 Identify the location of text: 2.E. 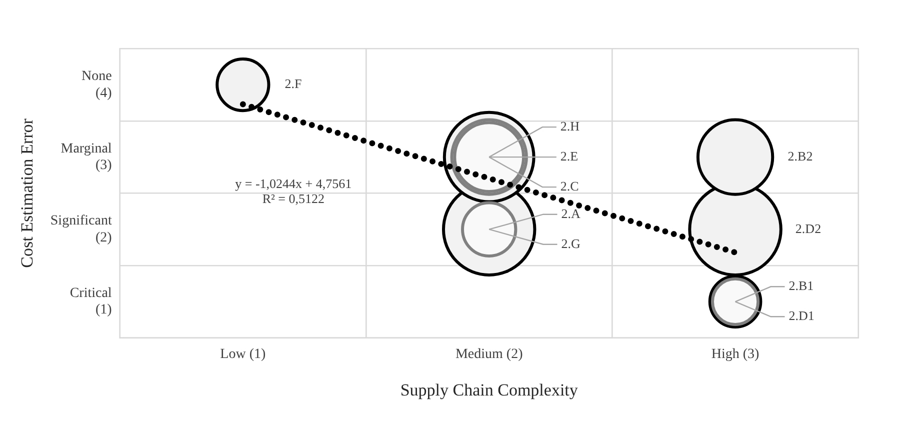
(569, 156).